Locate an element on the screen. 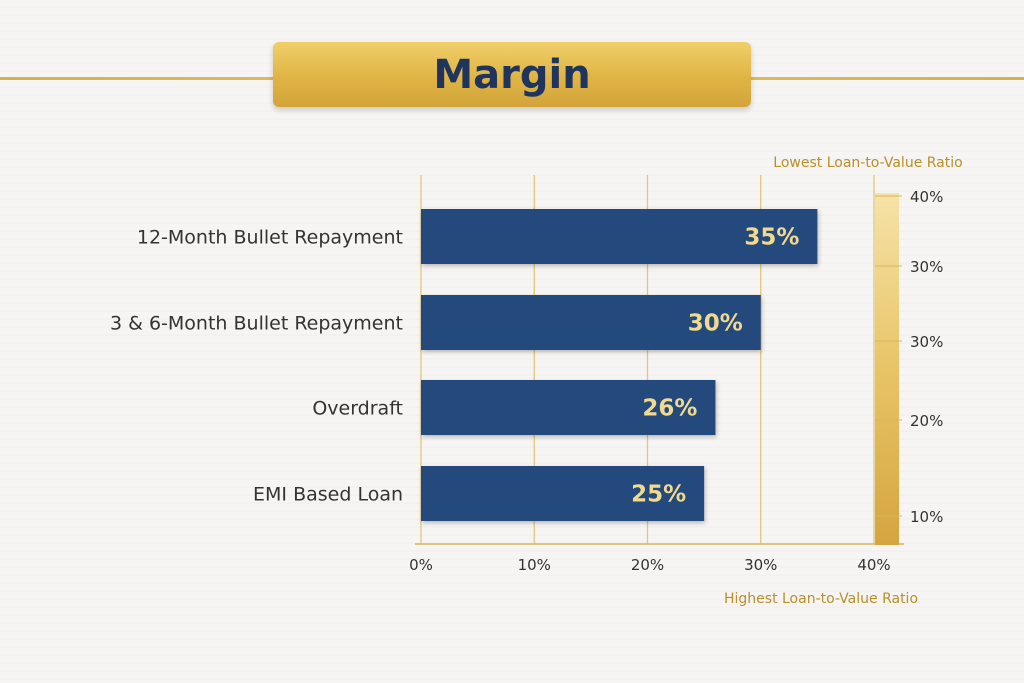 This screenshot has width=1024, height=683. scale-tick-label: 20% is located at coordinates (926, 421).